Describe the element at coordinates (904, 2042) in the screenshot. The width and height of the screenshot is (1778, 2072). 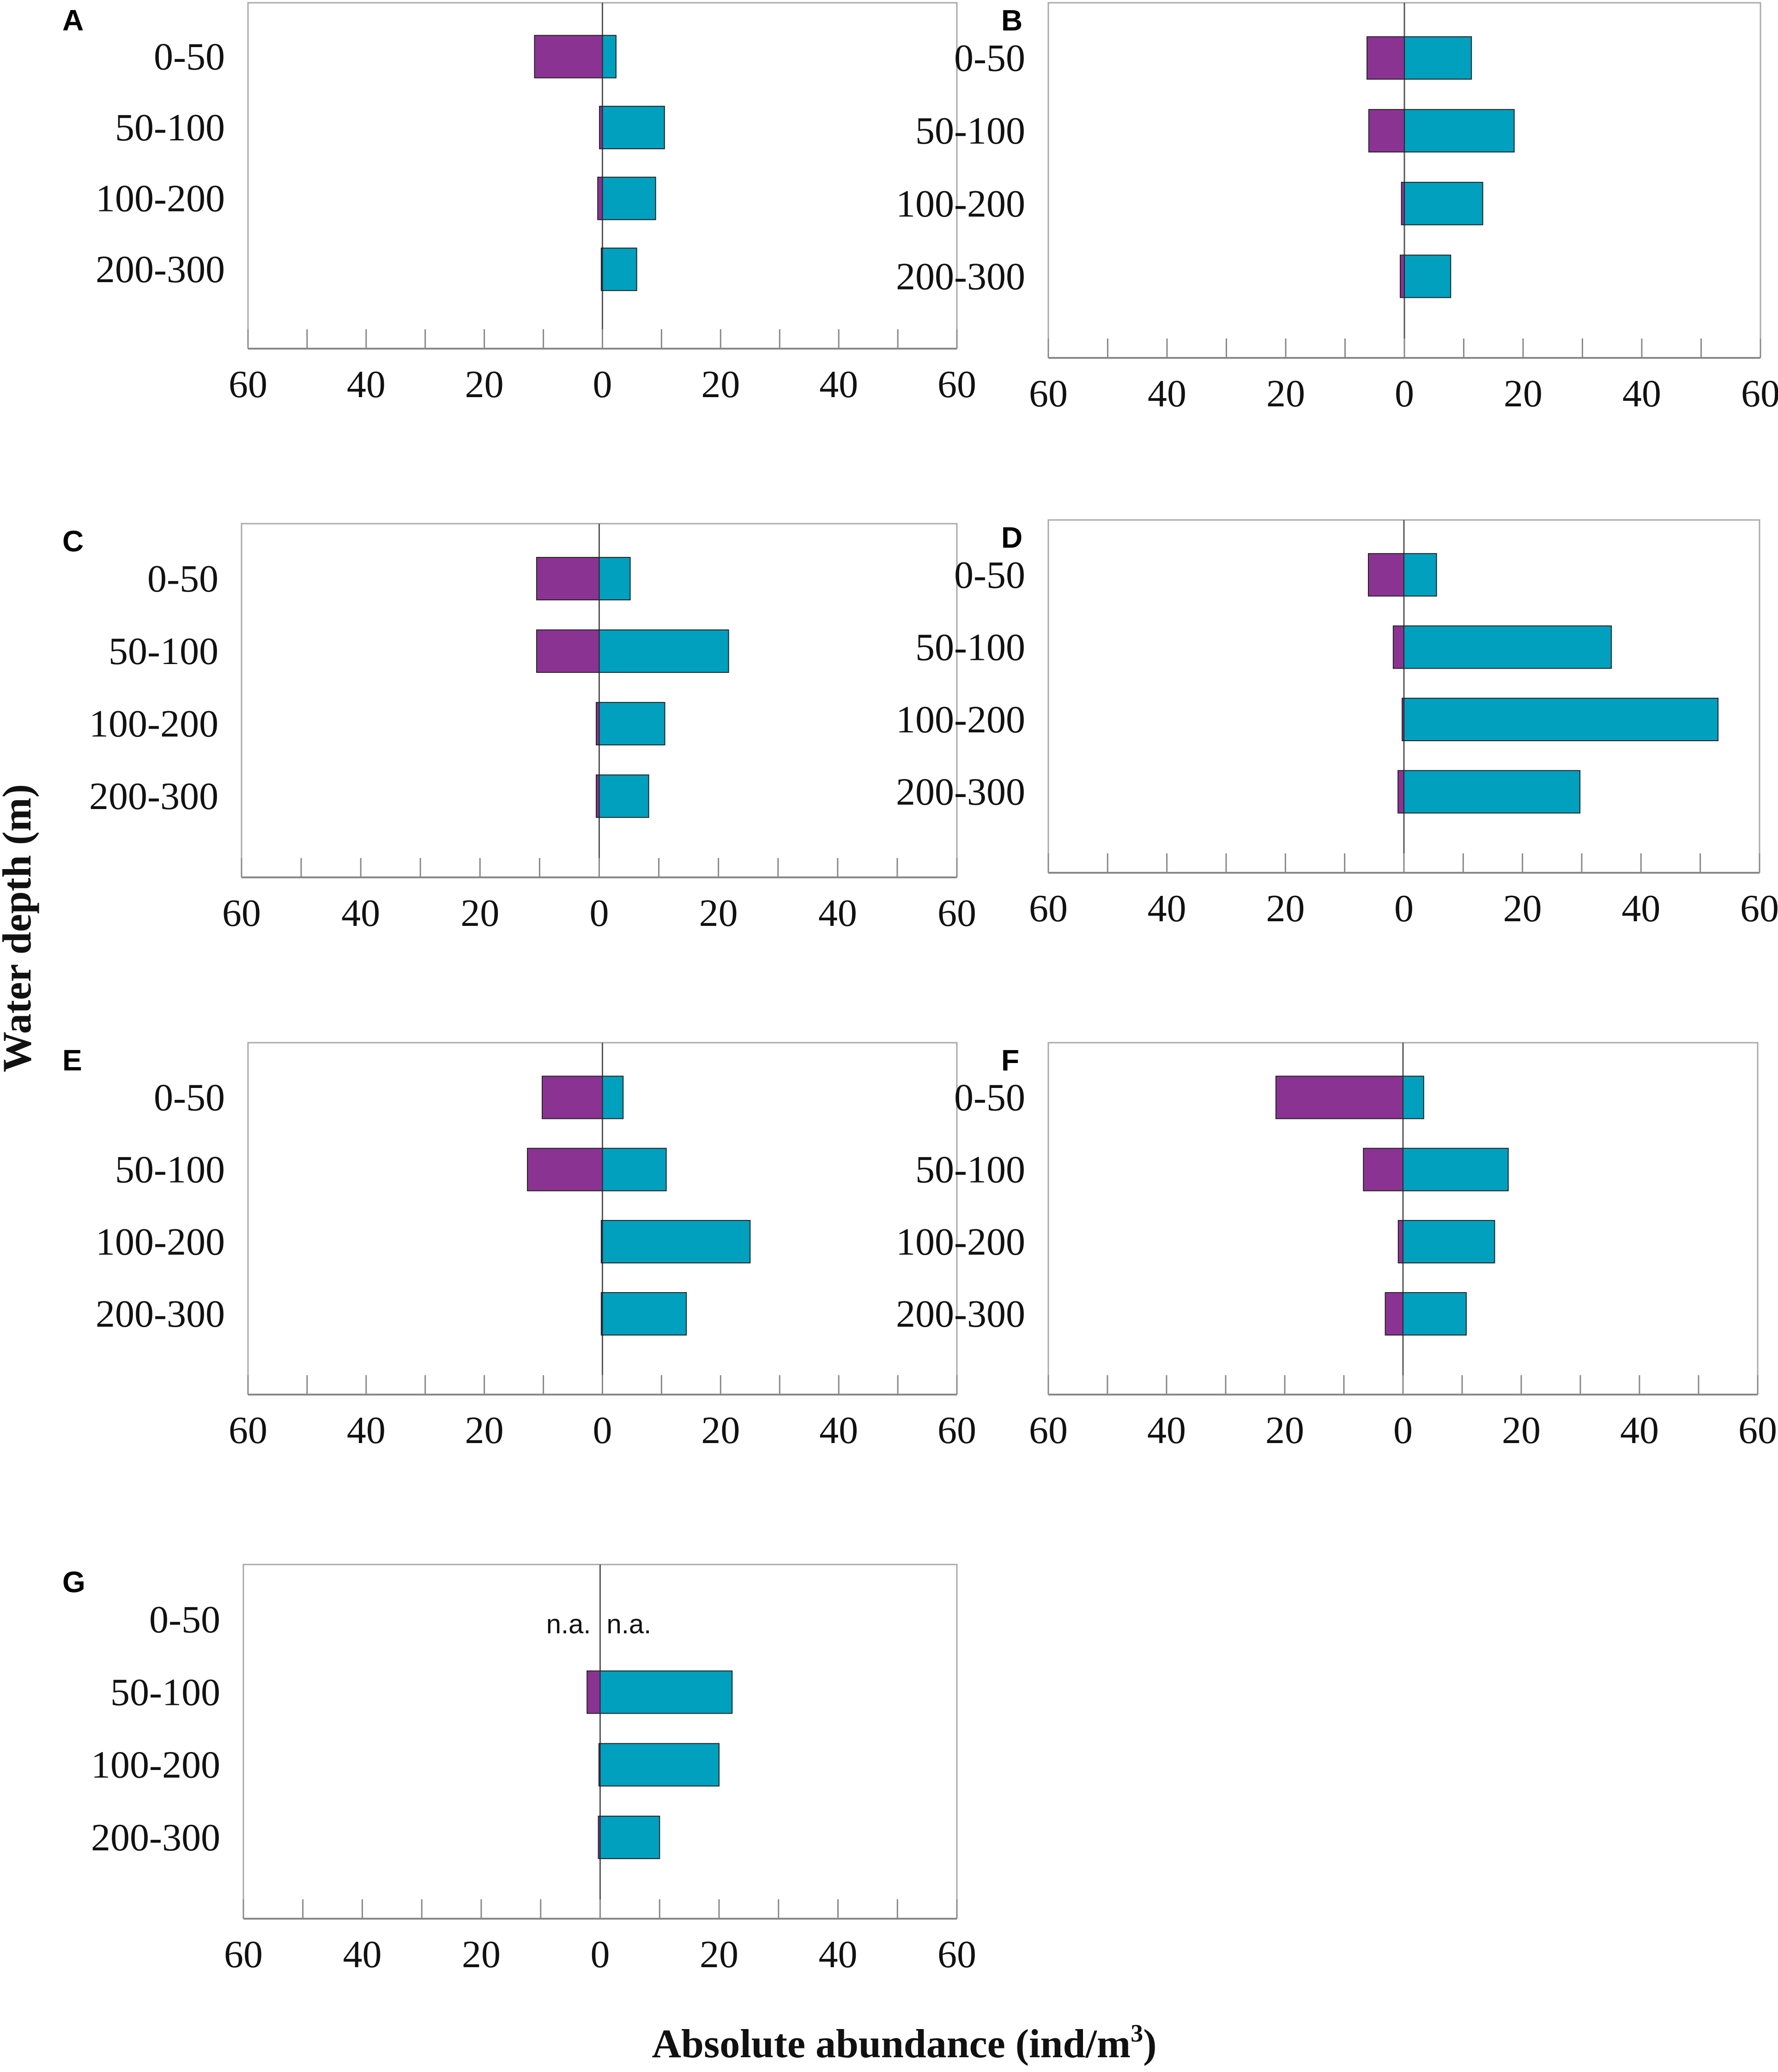
I see `x-axis-title: Absolute abundance (ind/m3)` at that location.